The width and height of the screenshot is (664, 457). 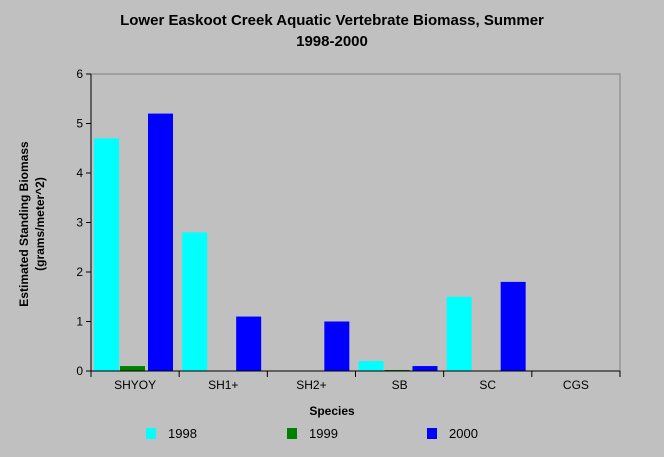 I want to click on legend-item-1999: 1999, so click(x=312, y=433).